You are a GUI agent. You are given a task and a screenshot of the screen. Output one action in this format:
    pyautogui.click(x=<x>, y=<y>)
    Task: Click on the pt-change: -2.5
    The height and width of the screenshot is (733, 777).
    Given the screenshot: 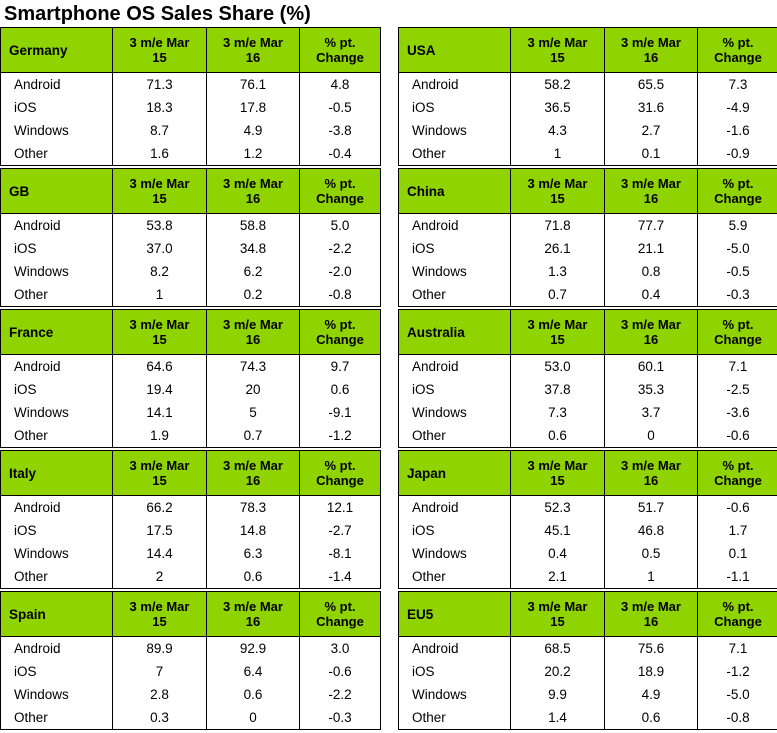 What is the action you would take?
    pyautogui.click(x=737, y=389)
    